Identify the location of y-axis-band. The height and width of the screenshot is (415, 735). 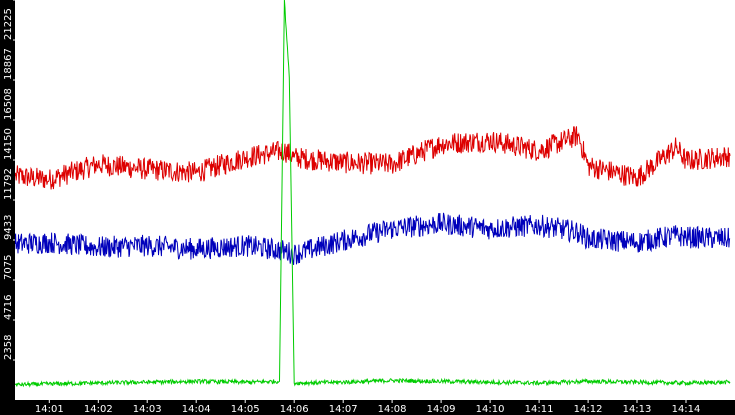
(7, 200).